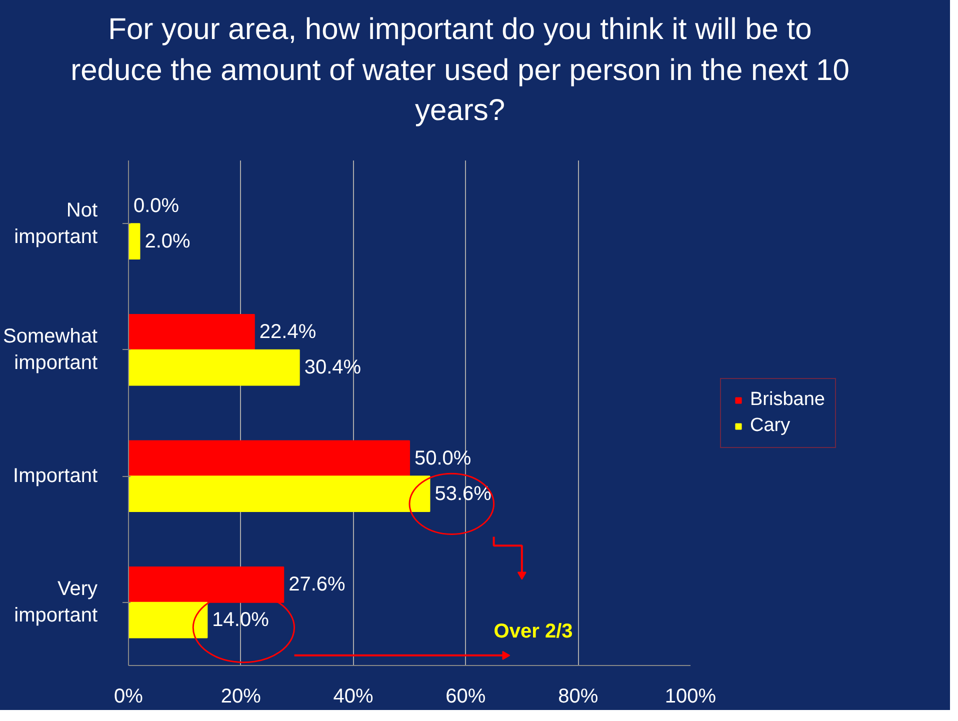 The height and width of the screenshot is (721, 958). I want to click on x-tick-label: 60%, so click(466, 697).